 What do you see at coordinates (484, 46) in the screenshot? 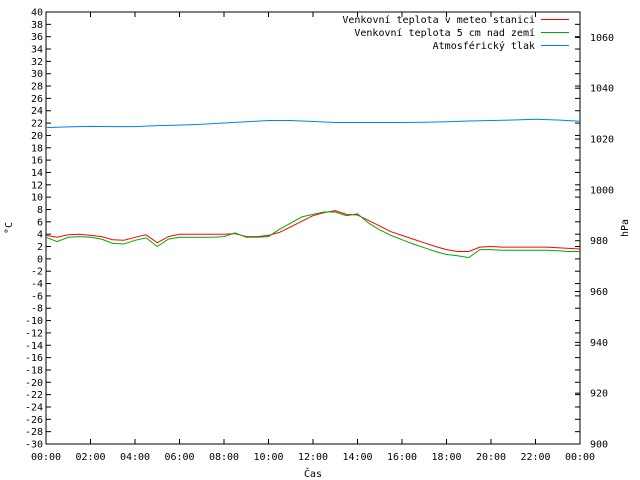
I see `legend-label: Atmosférický tlak` at bounding box center [484, 46].